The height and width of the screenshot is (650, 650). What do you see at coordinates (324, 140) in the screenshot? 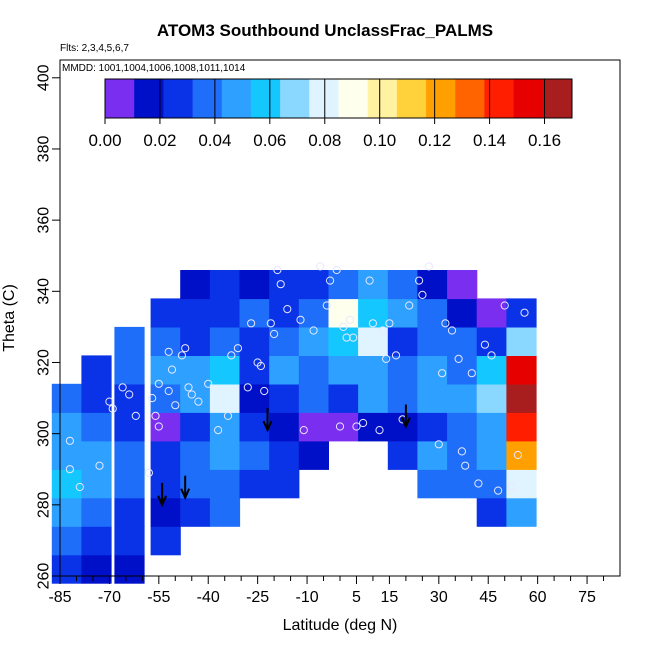
I see `colorbar-tick-label: 0.08` at bounding box center [324, 140].